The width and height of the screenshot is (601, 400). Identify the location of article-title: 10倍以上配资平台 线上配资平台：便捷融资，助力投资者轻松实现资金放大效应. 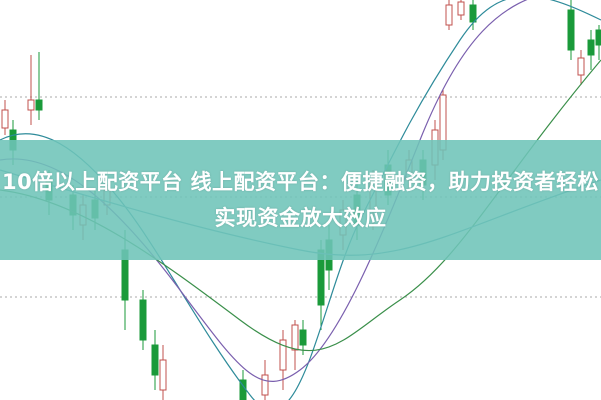
(300, 200).